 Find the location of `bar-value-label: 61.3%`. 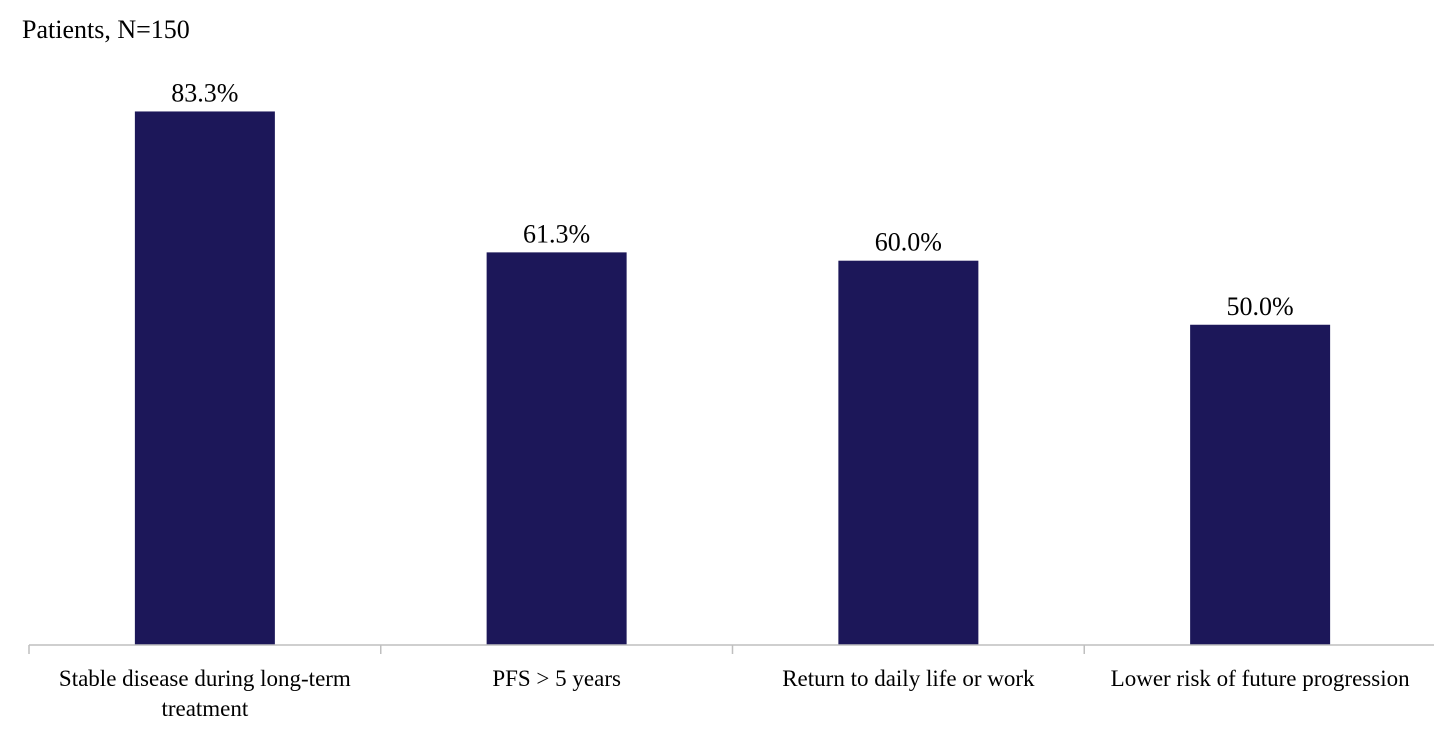

bar-value-label: 61.3% is located at coordinates (556, 233).